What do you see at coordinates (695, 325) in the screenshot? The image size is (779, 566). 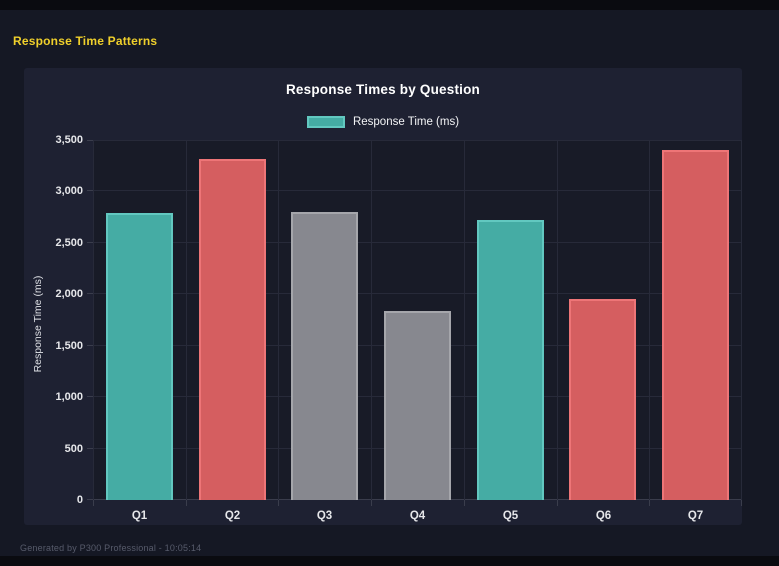 I see `bar-q7` at bounding box center [695, 325].